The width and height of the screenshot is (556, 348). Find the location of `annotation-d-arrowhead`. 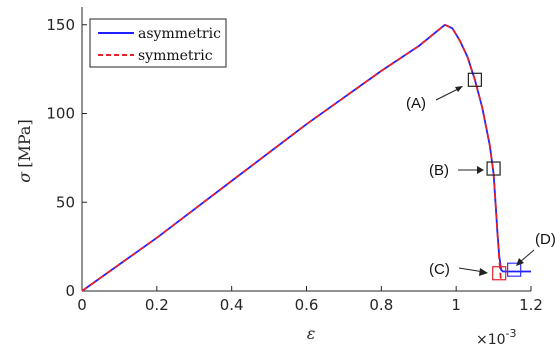

annotation-d-arrowhead is located at coordinates (520, 262).